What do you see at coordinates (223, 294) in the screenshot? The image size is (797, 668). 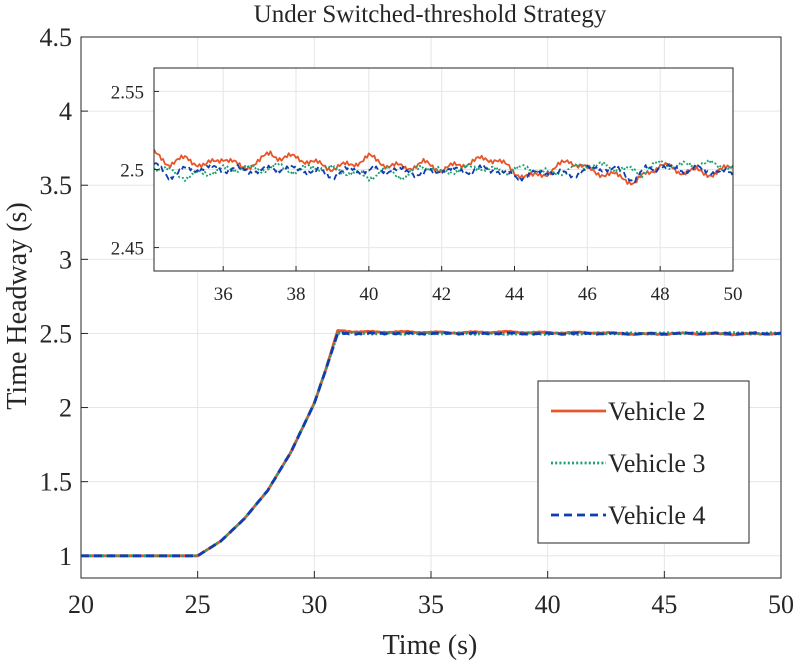 I see `inset-x-tick-label: 36` at bounding box center [223, 294].